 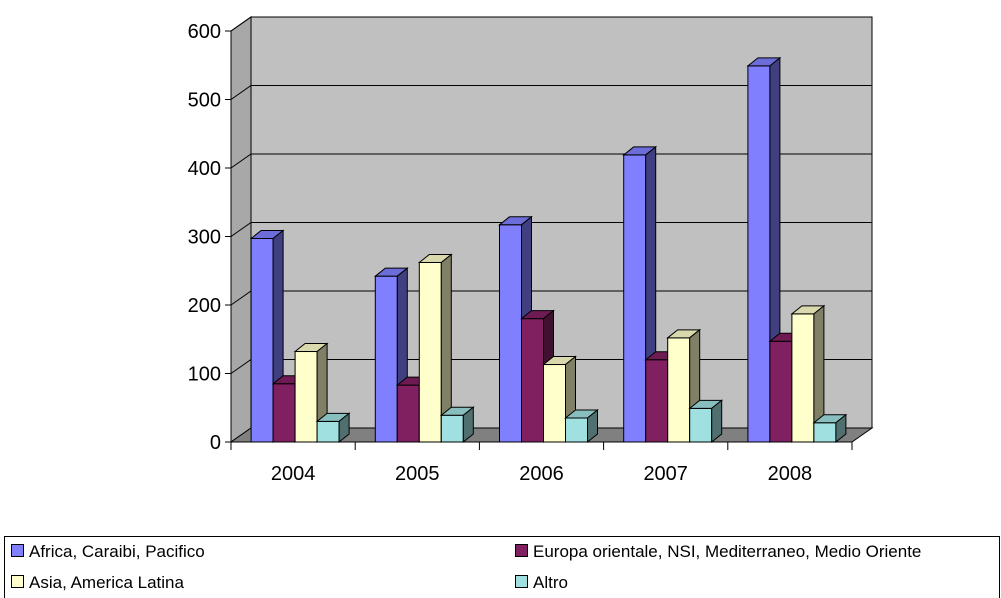 I want to click on y-tick-label: 500, so click(x=204, y=101).